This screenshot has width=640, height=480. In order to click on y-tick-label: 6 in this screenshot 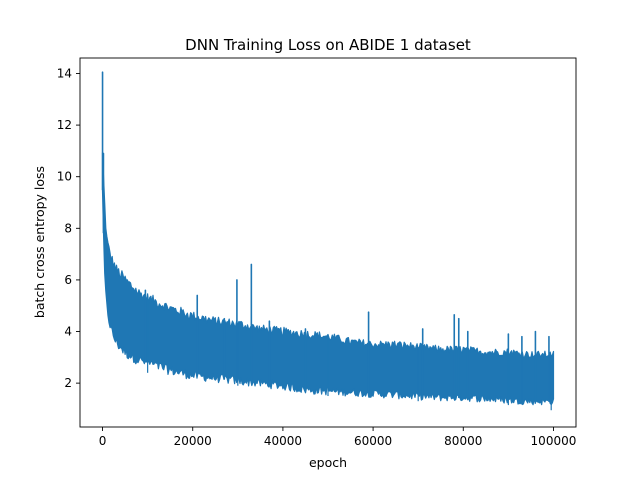, I will do `click(68, 280)`.